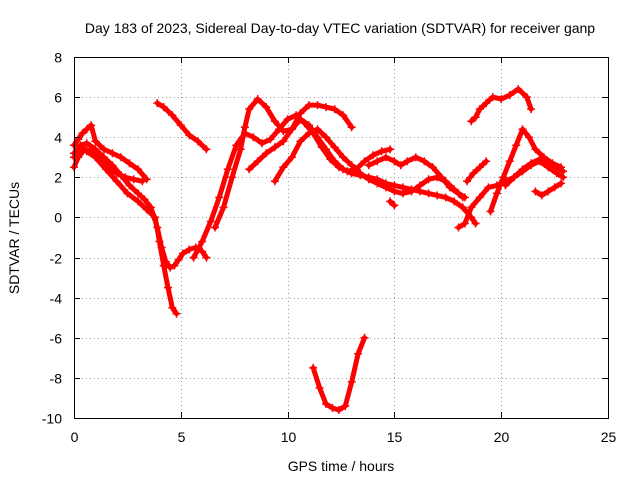  I want to click on y-tick-label: 6, so click(58, 98).